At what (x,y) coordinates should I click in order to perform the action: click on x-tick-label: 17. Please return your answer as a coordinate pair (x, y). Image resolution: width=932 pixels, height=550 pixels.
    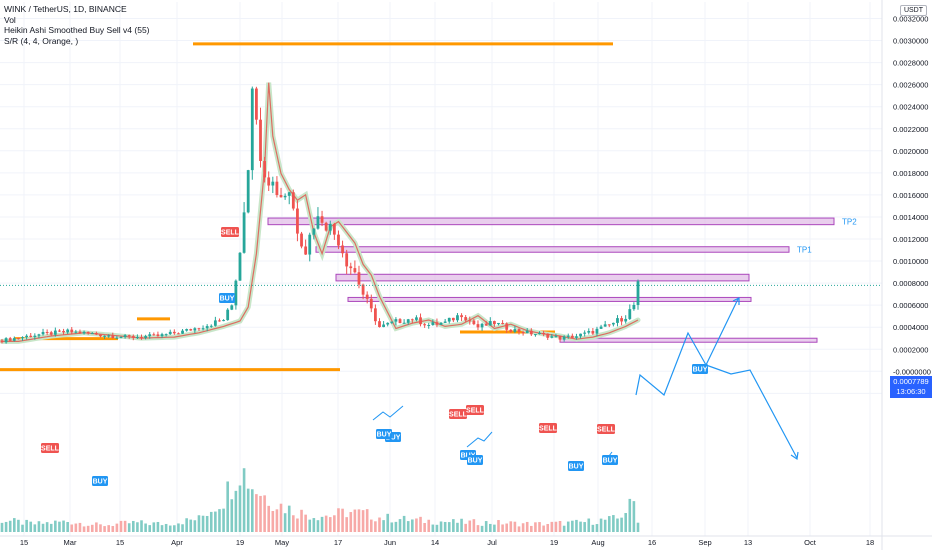
    Looking at the image, I should click on (338, 542).